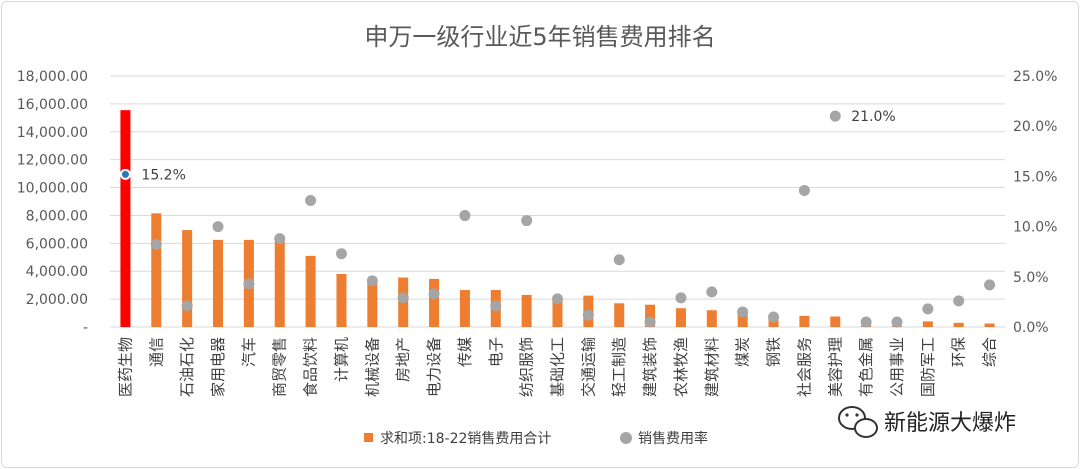 The image size is (1080, 469). I want to click on y-left-tick-label: 6,000.00, so click(57, 244).